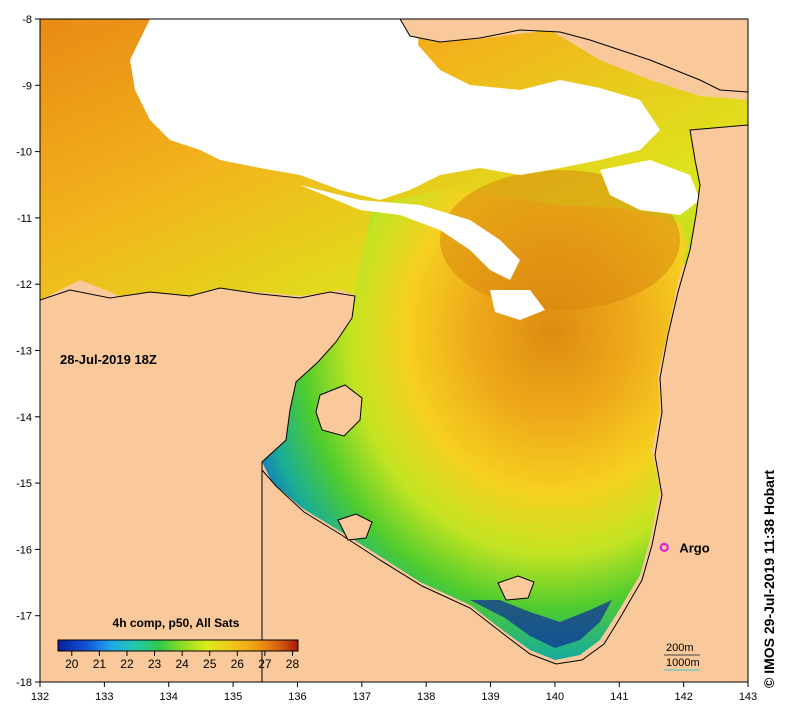  What do you see at coordinates (683, 663) in the screenshot?
I see `contour-1000m-label: 1000m` at bounding box center [683, 663].